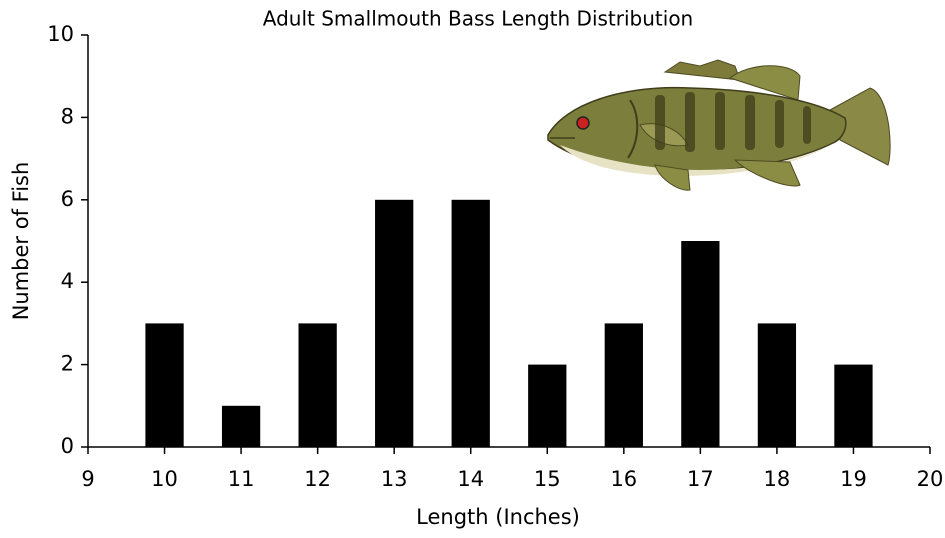  I want to click on y-axis-title: Number of Fish, so click(21, 241).